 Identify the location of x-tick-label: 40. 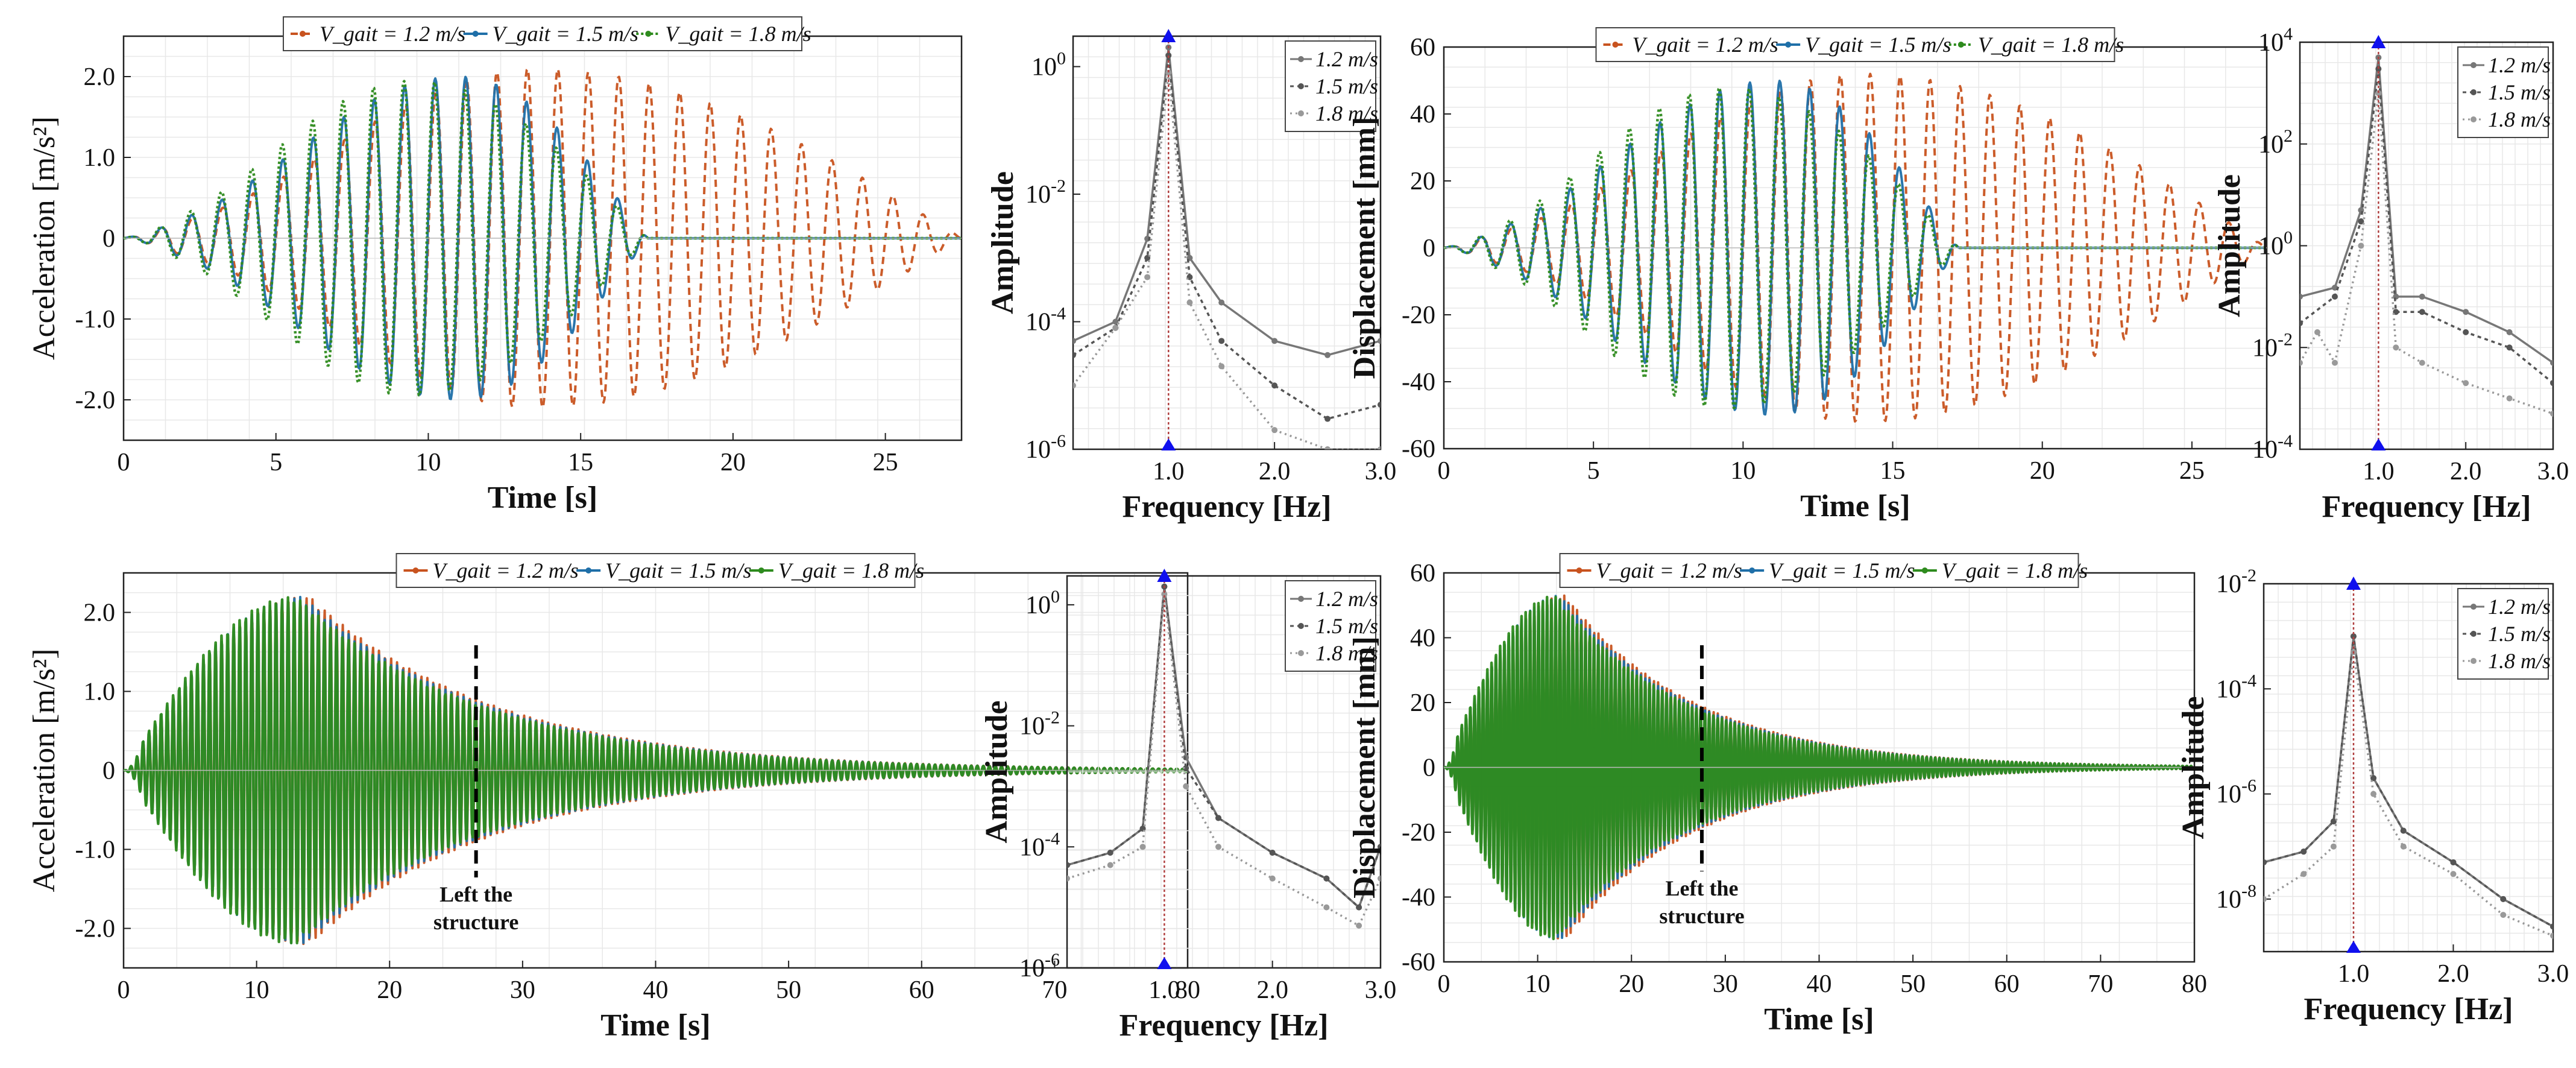
(1819, 984).